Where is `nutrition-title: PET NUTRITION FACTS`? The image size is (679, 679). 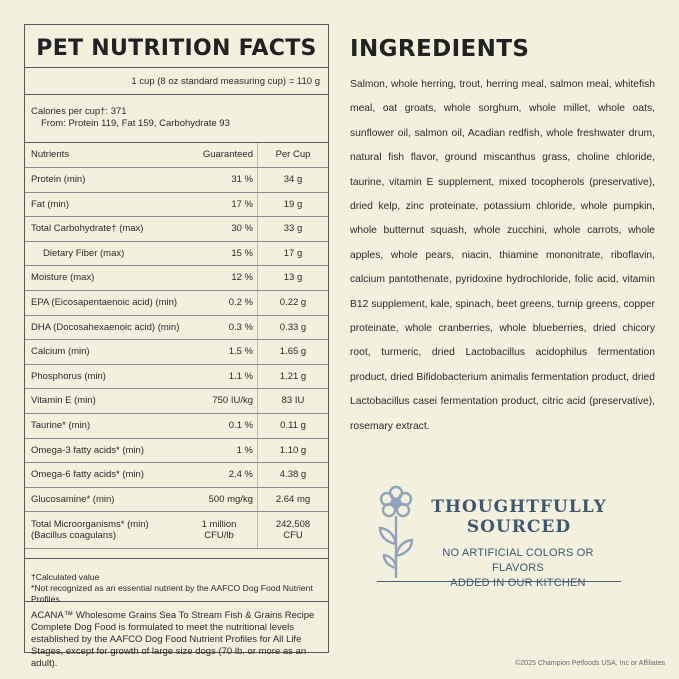
nutrition-title: PET NUTRITION FACTS is located at coordinates (176, 46).